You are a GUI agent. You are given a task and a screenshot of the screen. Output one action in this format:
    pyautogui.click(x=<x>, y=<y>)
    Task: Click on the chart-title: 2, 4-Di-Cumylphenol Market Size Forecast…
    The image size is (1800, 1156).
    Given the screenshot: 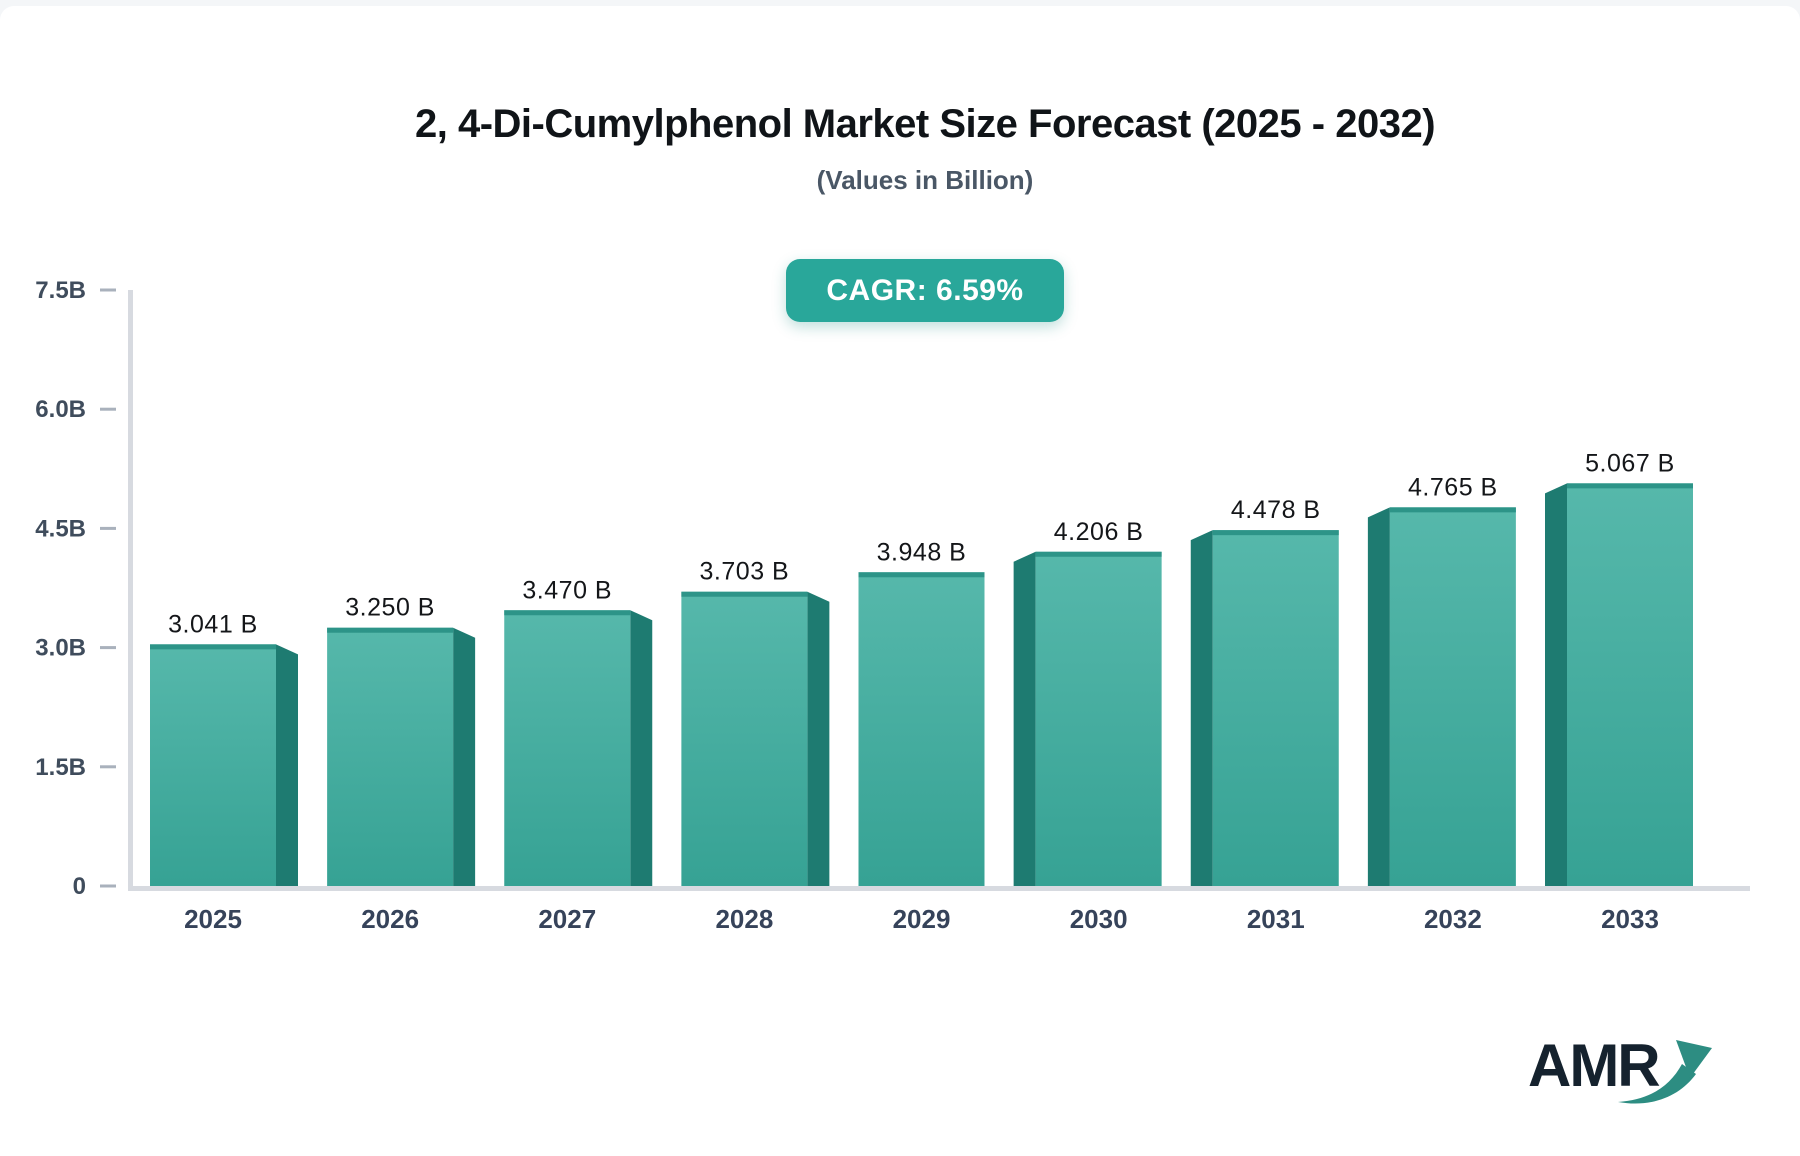 What is the action you would take?
    pyautogui.click(x=925, y=124)
    